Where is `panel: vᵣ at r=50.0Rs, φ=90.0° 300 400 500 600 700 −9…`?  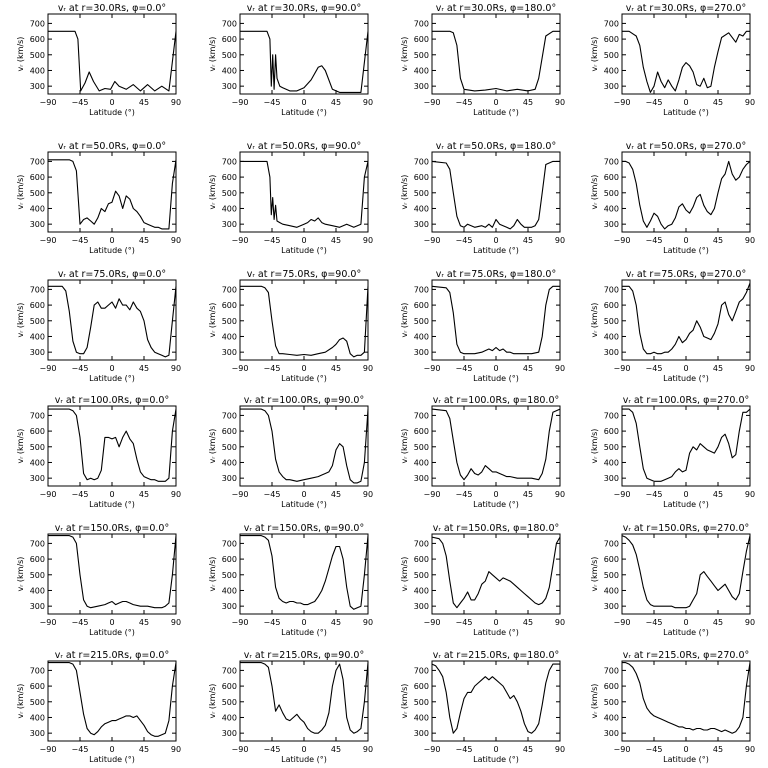 panel: vᵣ at r=50.0Rs, φ=90.0° 300 400 500 600 700 −9… is located at coordinates (290, 198).